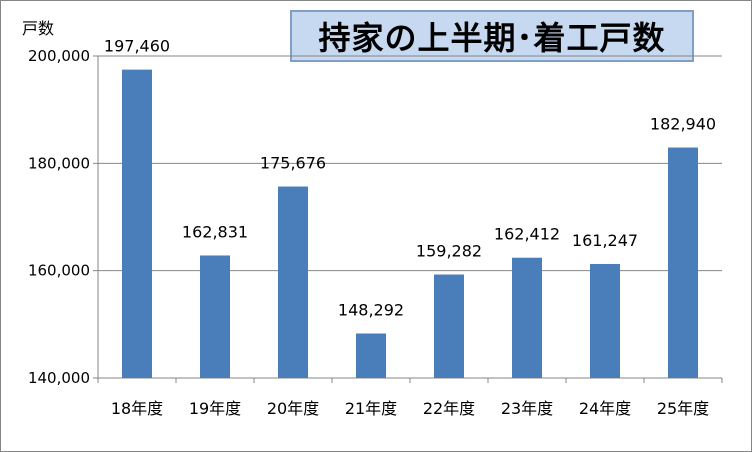 This screenshot has height=452, width=752. What do you see at coordinates (59, 271) in the screenshot?
I see `y-tick-label: 160,000` at bounding box center [59, 271].